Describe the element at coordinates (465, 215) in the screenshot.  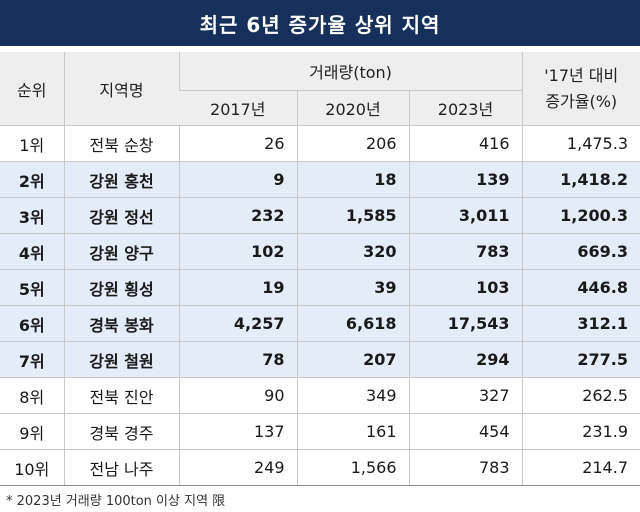
I see `volume-2023-cell: 3,011` at that location.